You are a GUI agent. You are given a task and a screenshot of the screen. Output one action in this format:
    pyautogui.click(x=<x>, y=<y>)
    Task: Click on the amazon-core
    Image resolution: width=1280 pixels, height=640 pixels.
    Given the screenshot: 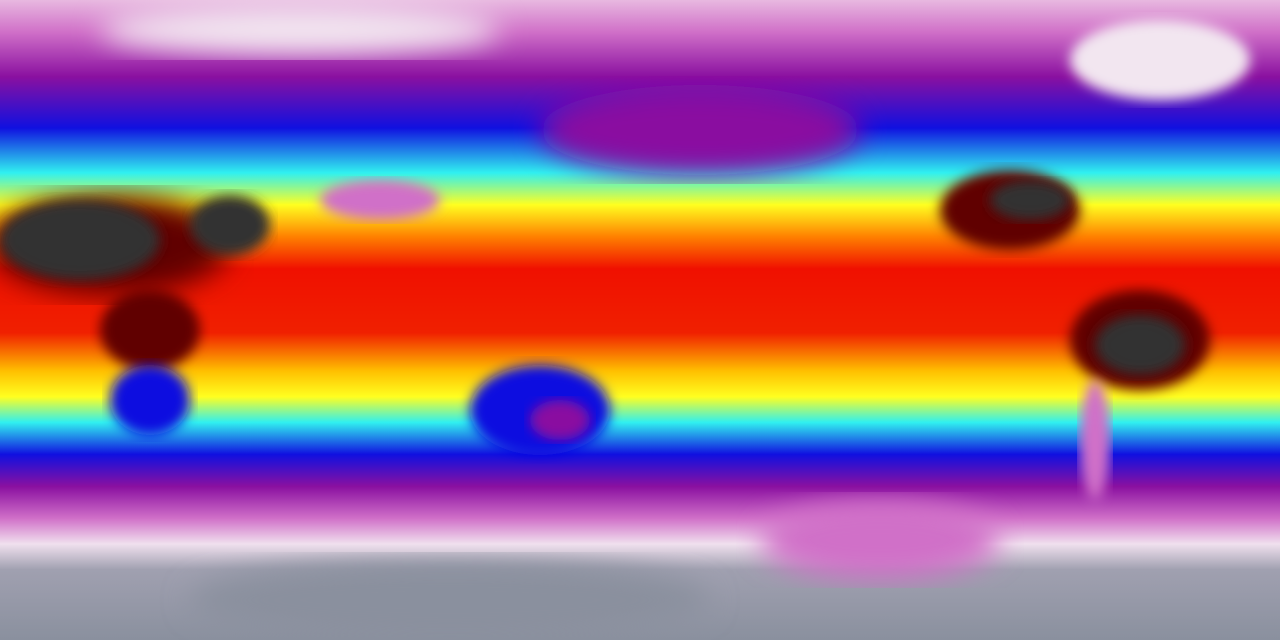 What is the action you would take?
    pyautogui.click(x=1140, y=345)
    